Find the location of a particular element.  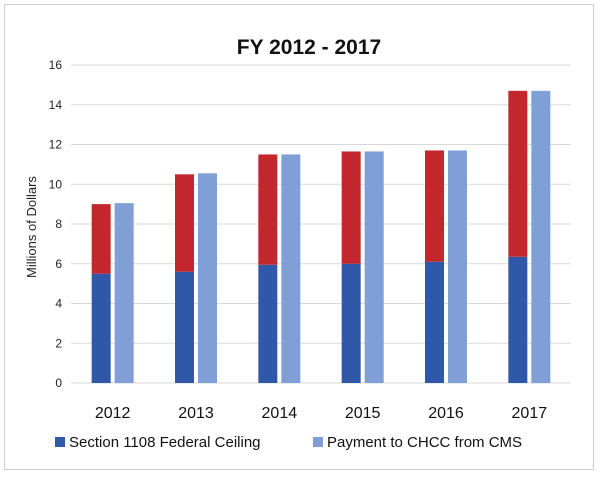

y-tick-label-12: 12 is located at coordinates (56, 145).